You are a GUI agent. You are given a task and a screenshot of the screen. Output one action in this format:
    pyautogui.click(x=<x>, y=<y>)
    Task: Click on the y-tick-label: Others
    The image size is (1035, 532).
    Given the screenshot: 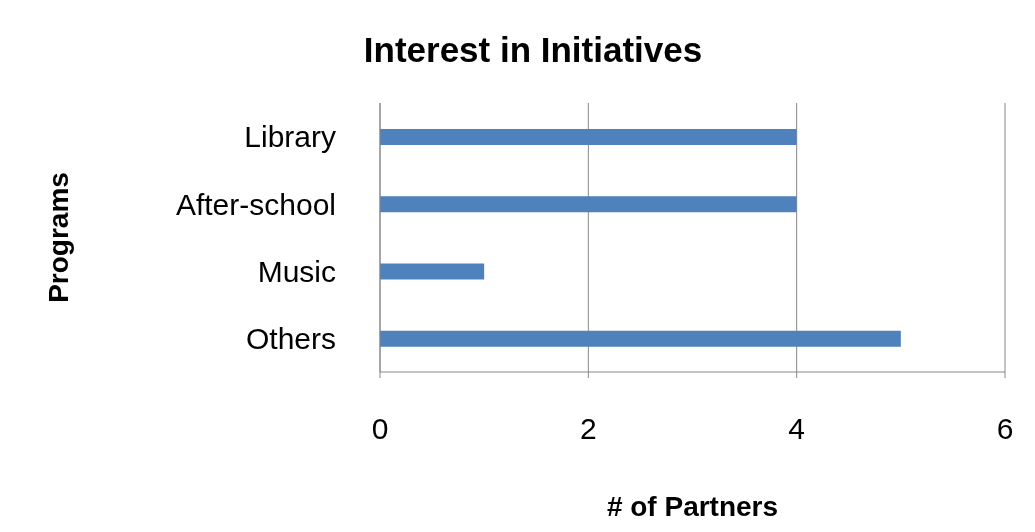 What is the action you would take?
    pyautogui.click(x=290, y=339)
    